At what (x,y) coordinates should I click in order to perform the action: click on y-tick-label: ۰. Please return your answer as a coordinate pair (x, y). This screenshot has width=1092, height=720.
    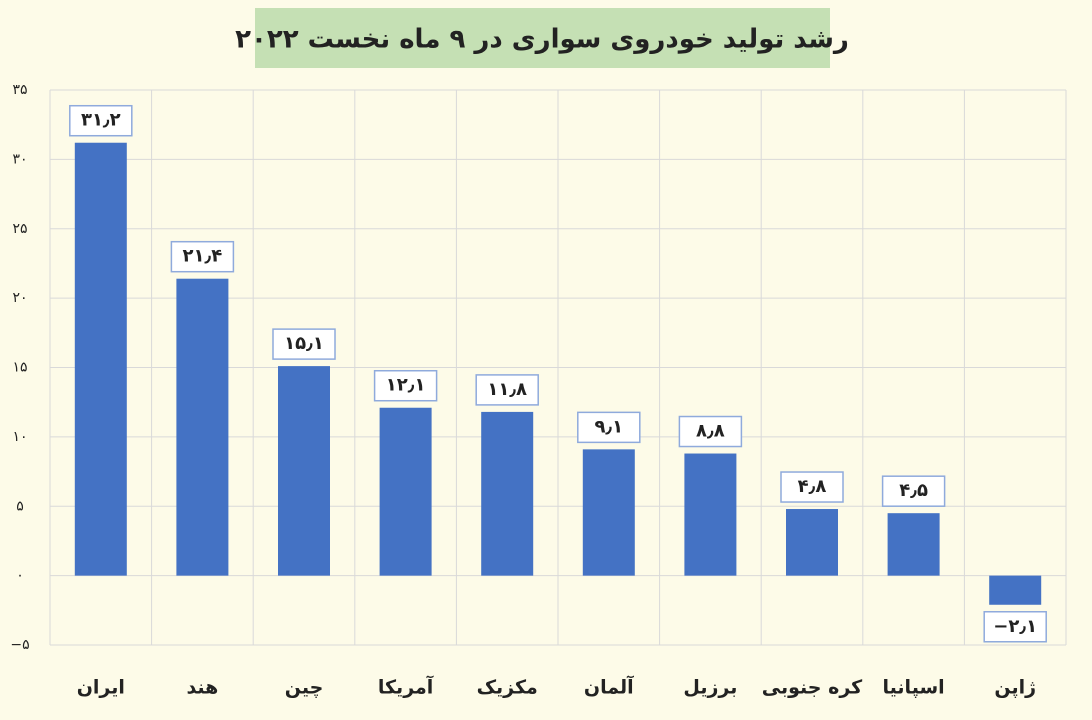
    Looking at the image, I should click on (20, 576).